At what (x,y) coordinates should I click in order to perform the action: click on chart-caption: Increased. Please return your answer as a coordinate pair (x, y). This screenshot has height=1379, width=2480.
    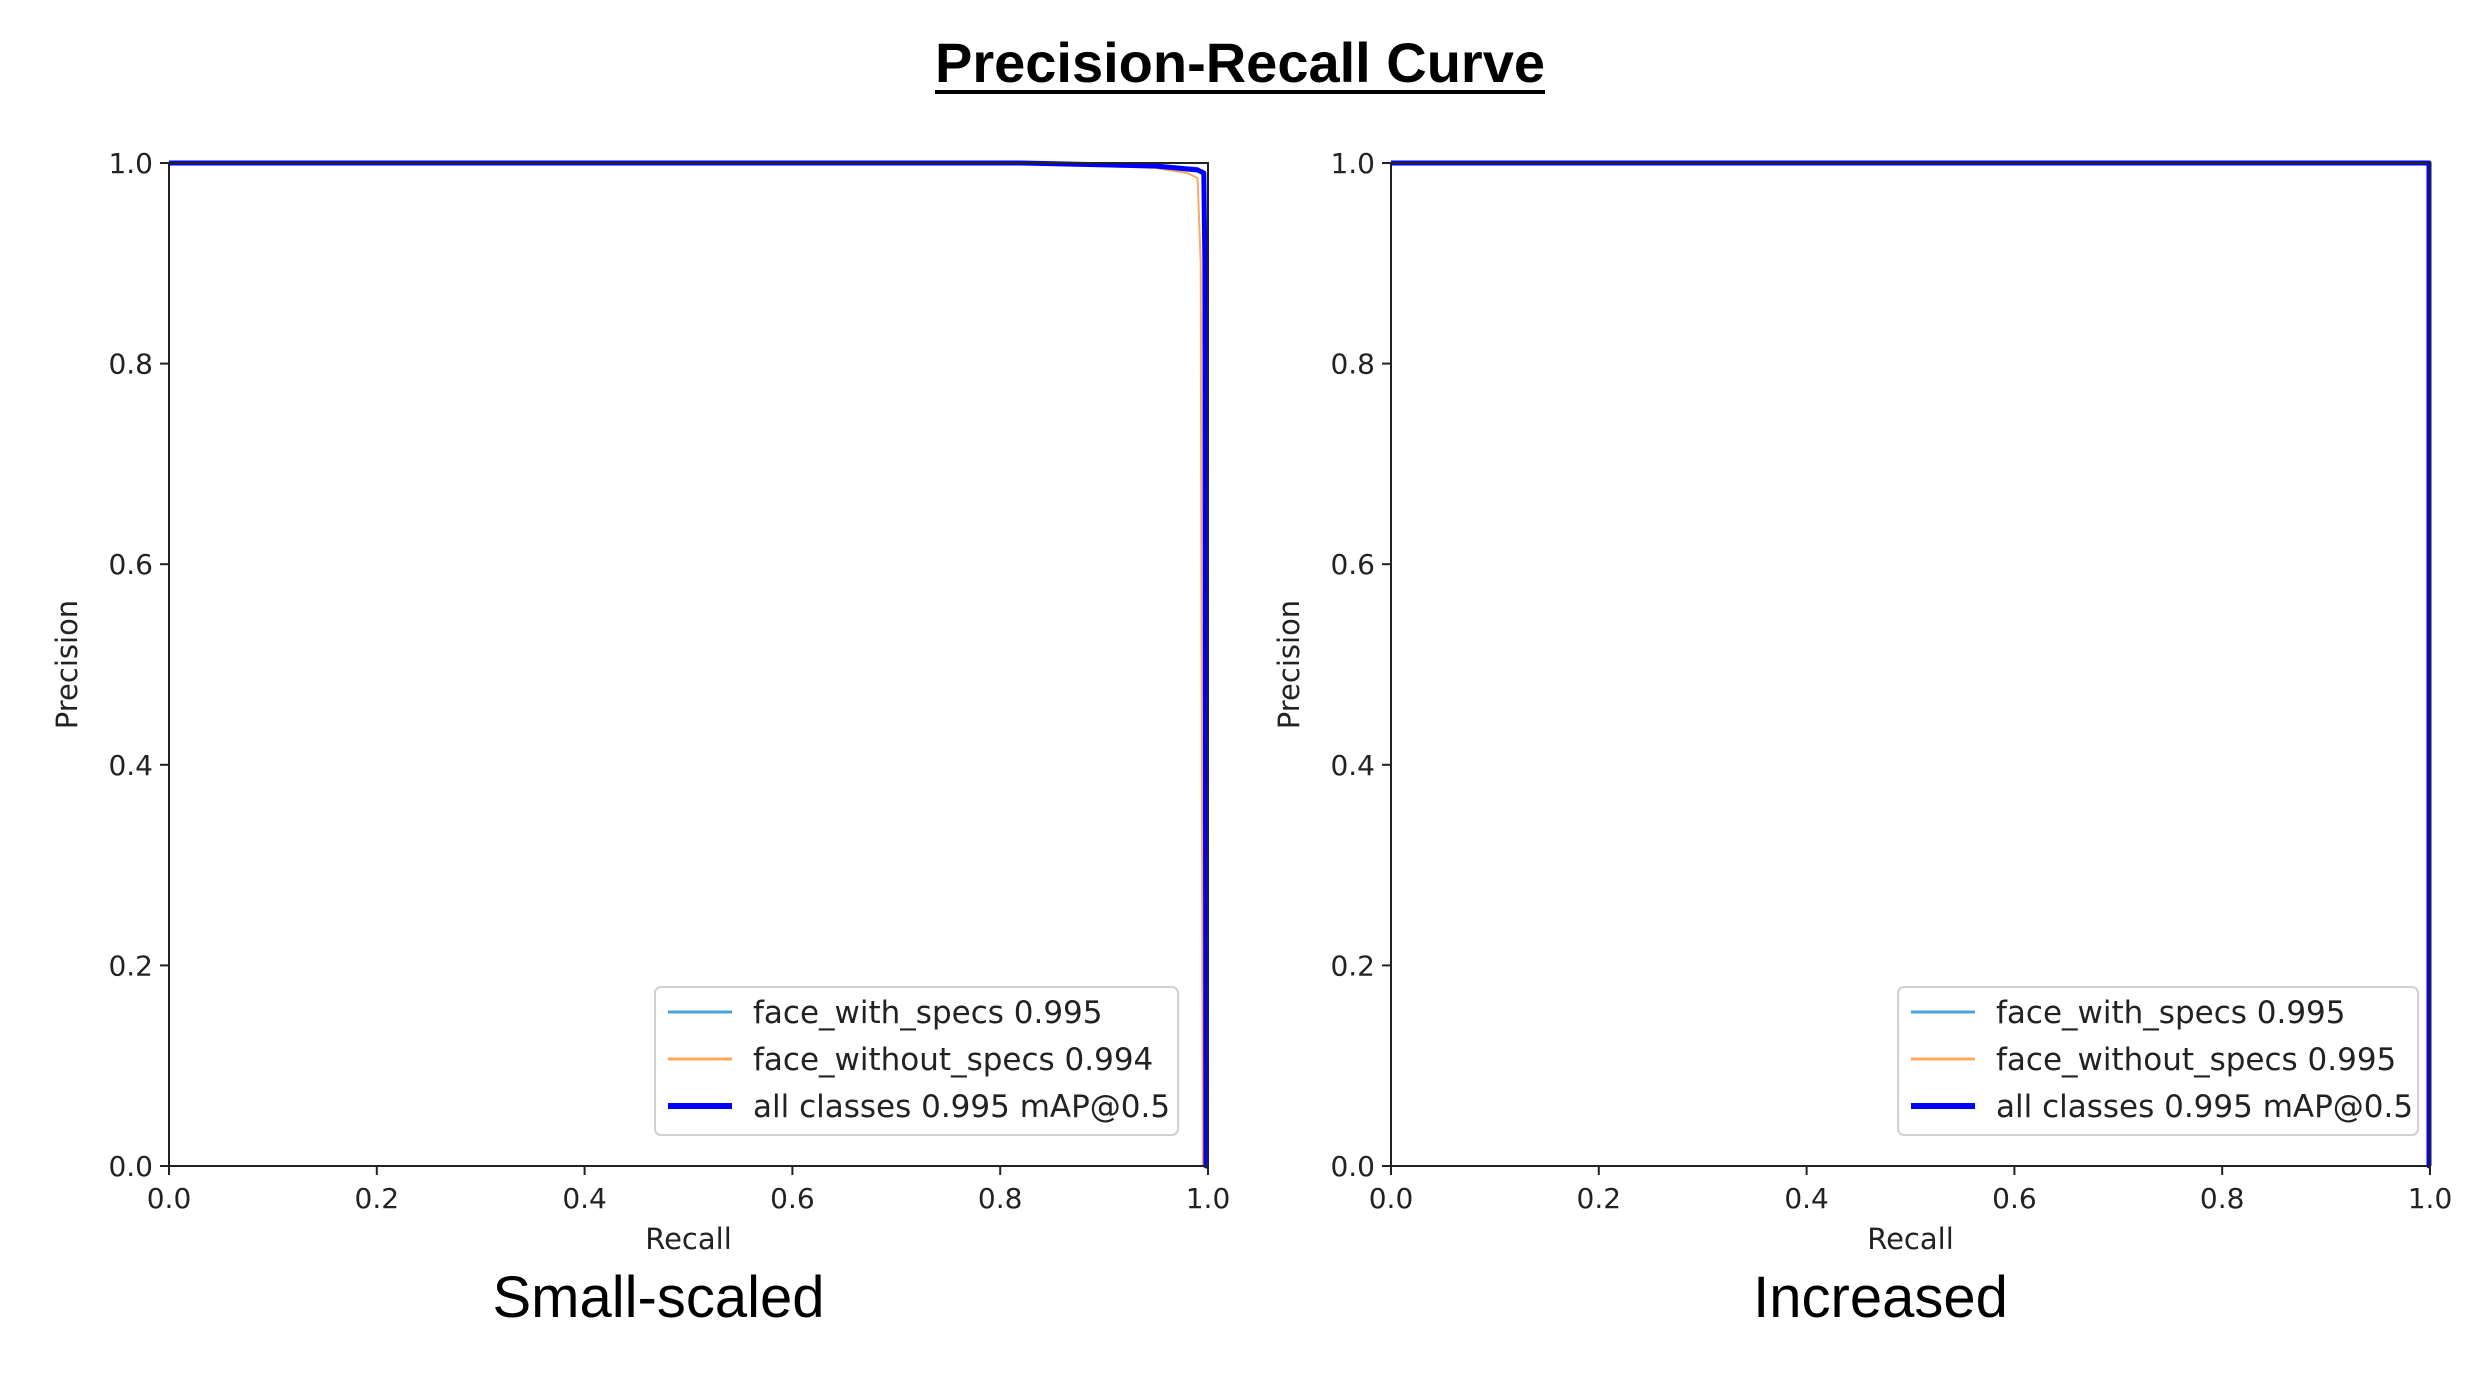
    Looking at the image, I should click on (1880, 1297).